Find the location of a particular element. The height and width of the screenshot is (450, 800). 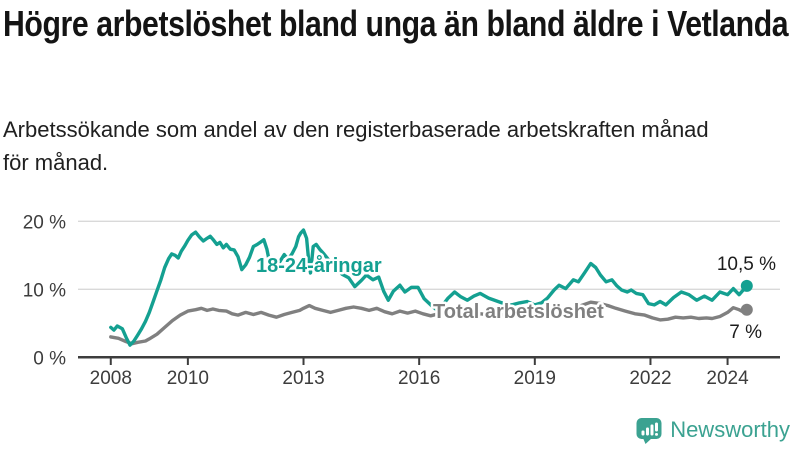

y-axis-tick-label: 10 % is located at coordinates (44, 290).